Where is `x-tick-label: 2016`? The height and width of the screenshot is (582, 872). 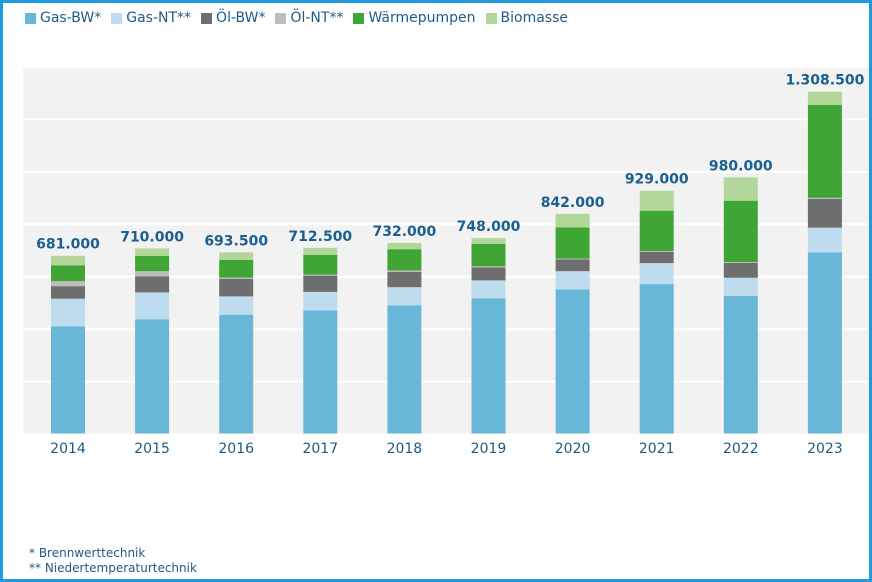 x-tick-label: 2016 is located at coordinates (236, 449).